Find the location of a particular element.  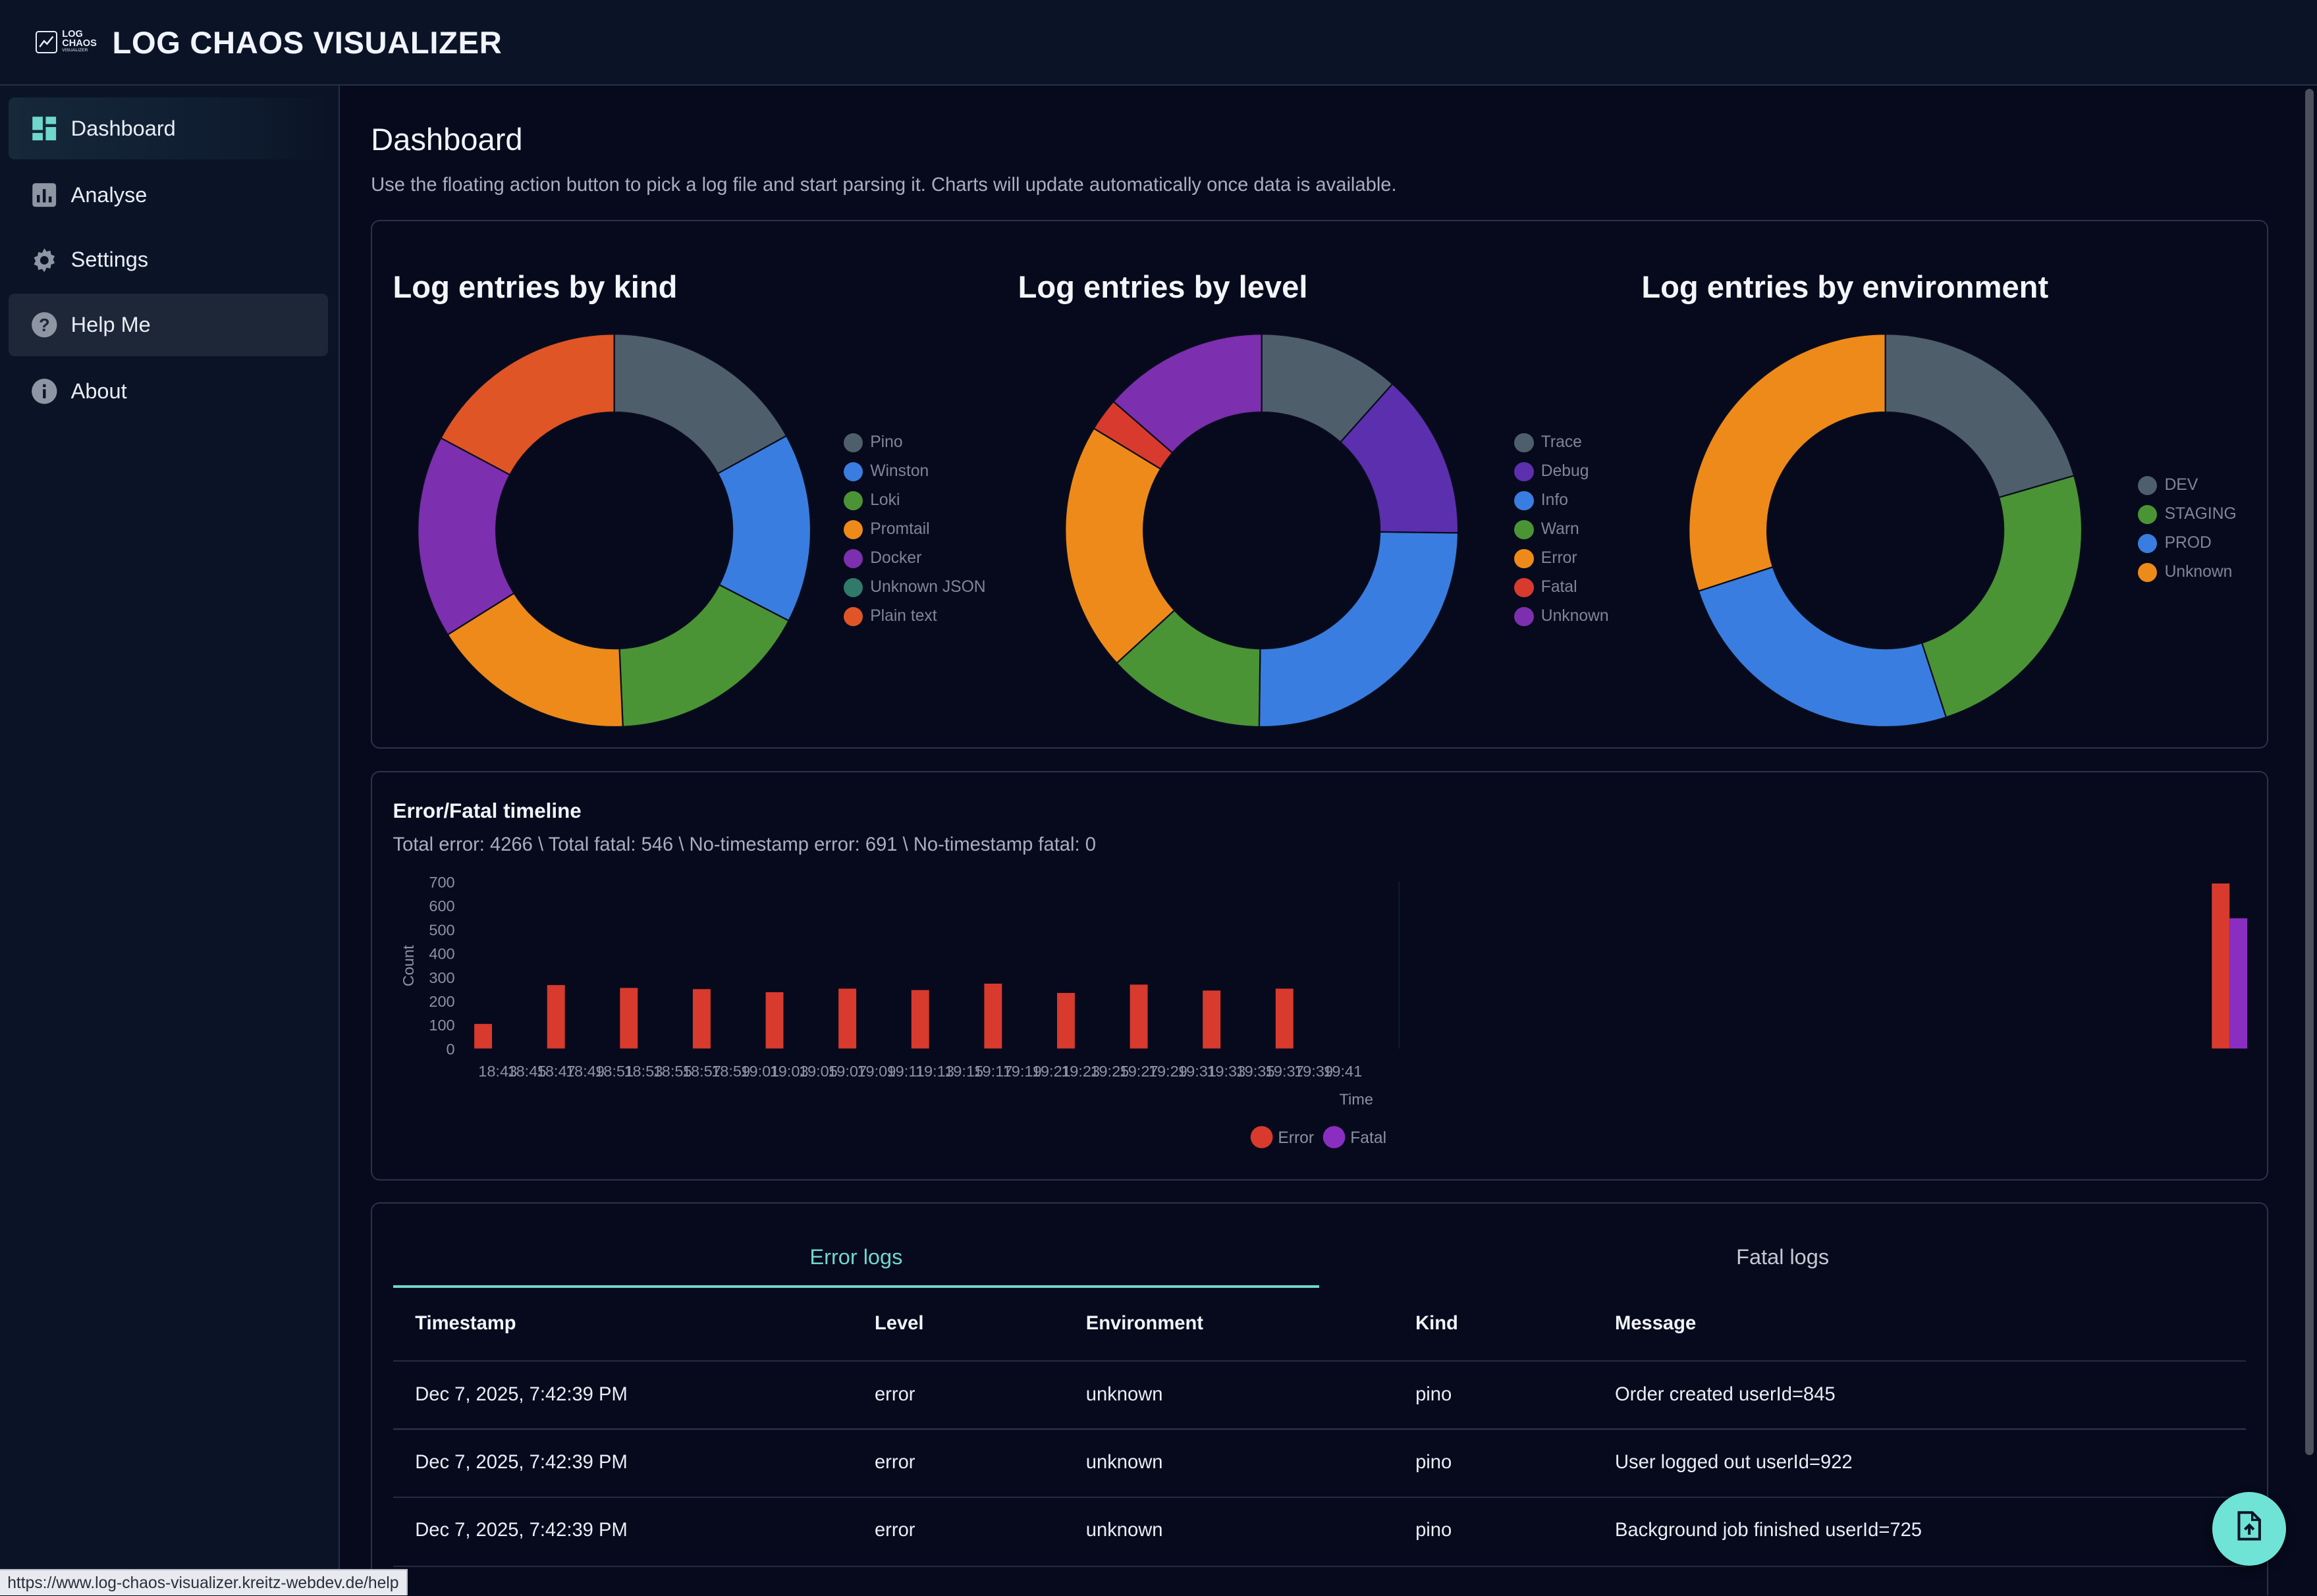

upload-log-fab is located at coordinates (2249, 1529).